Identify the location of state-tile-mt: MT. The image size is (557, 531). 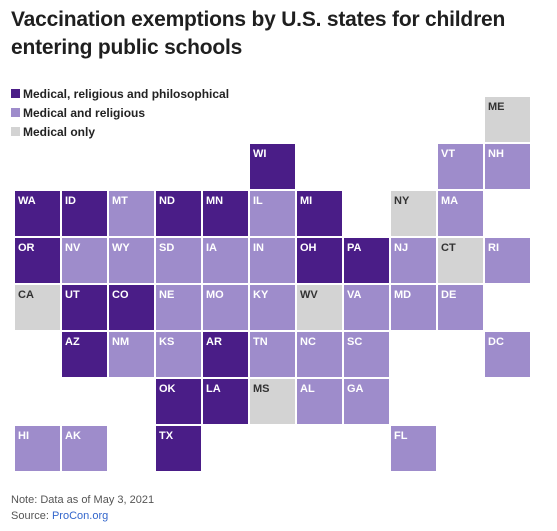
(131, 213).